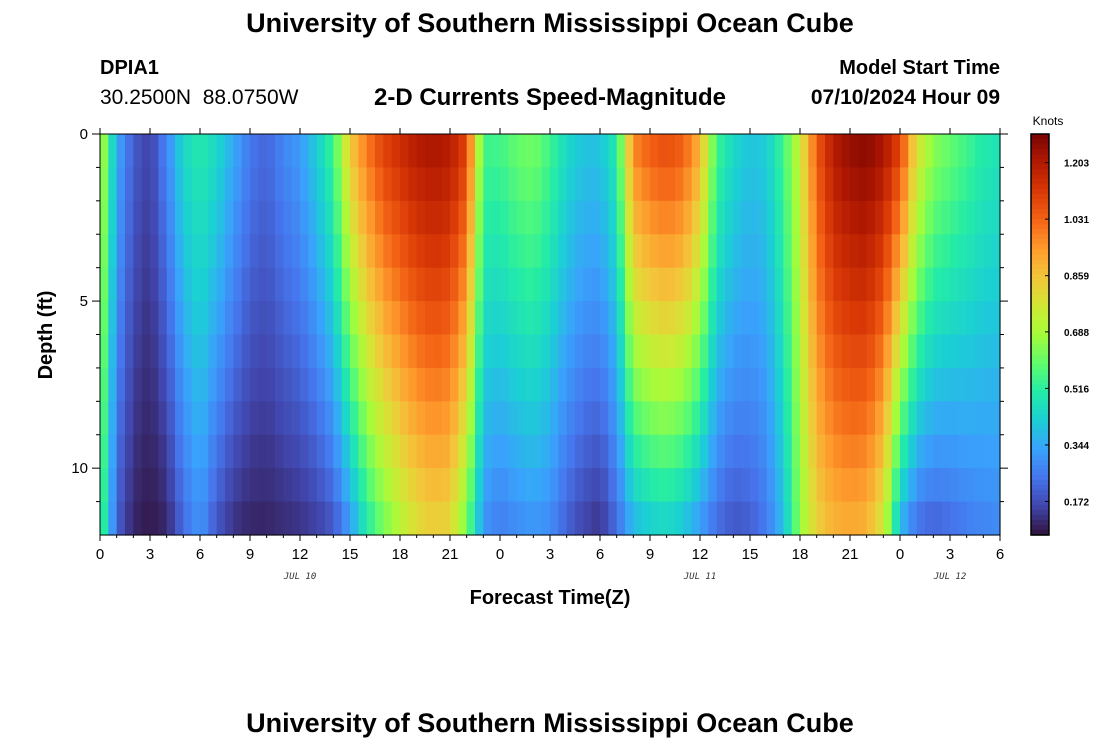 The width and height of the screenshot is (1100, 750). Describe the element at coordinates (550, 554) in the screenshot. I see `x-tick-label: 3` at that location.